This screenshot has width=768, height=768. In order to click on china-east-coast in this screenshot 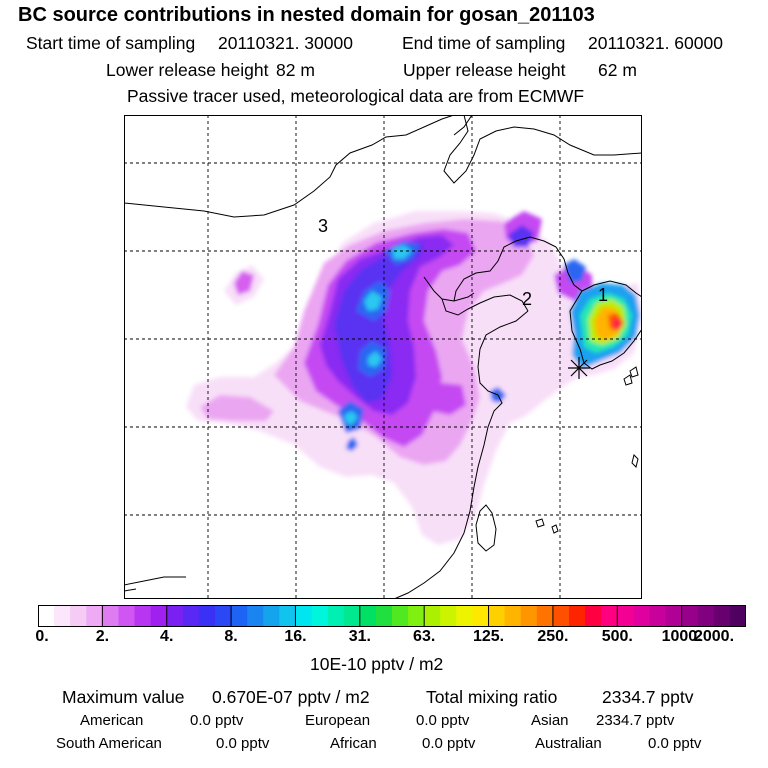, I will do `click(461, 454)`.